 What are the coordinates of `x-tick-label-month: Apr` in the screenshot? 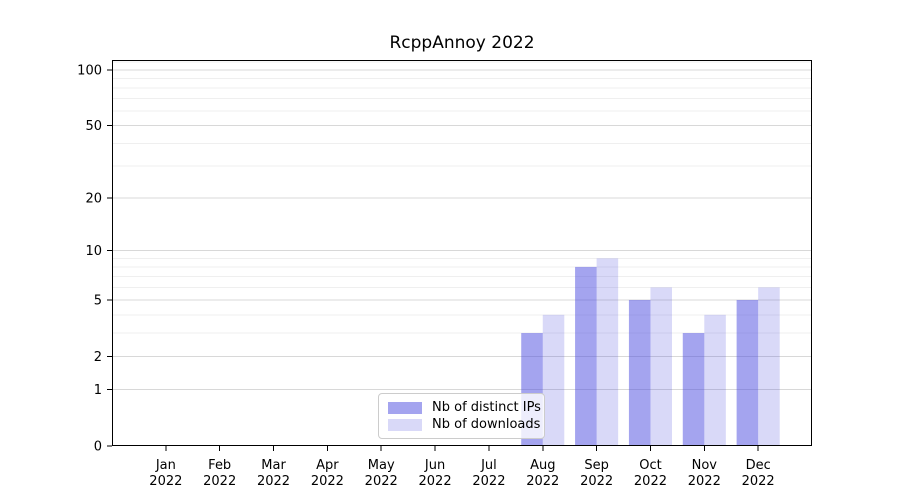 It's located at (327, 465).